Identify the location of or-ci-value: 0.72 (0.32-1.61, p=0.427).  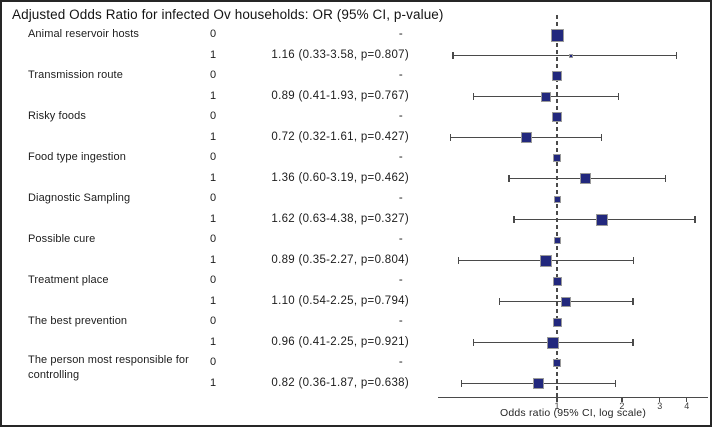
(340, 136).